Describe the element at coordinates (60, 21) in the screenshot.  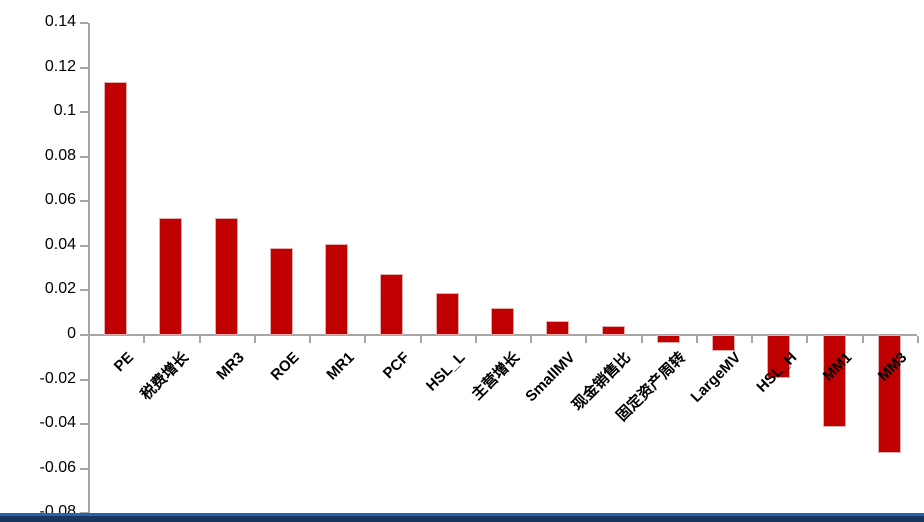
I see `y-axis-tick-label: 0.14` at that location.